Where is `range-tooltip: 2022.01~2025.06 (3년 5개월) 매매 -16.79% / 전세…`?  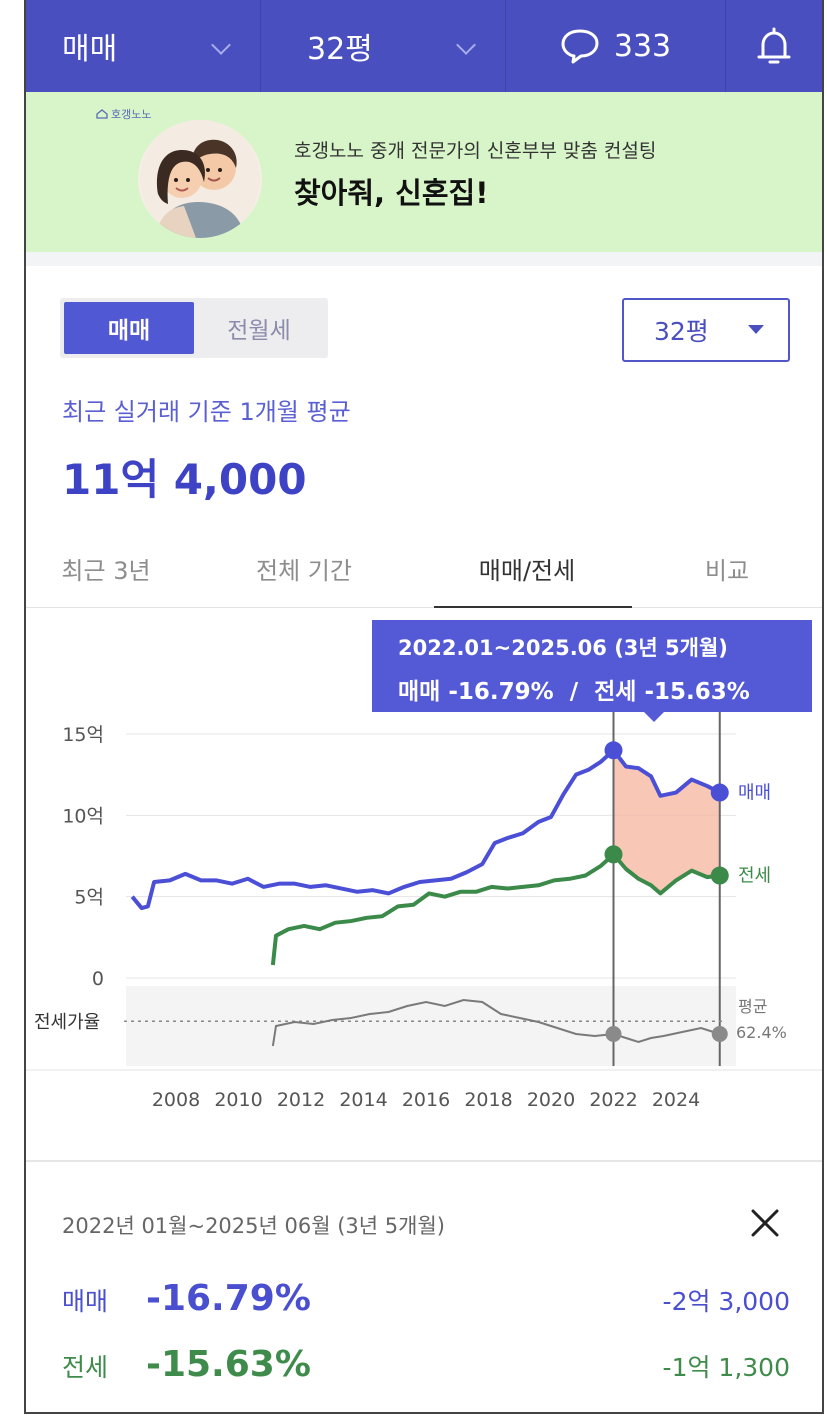
range-tooltip: 2022.01~2025.06 (3년 5개월) 매매 -16.79% / 전세… is located at coordinates (592, 671).